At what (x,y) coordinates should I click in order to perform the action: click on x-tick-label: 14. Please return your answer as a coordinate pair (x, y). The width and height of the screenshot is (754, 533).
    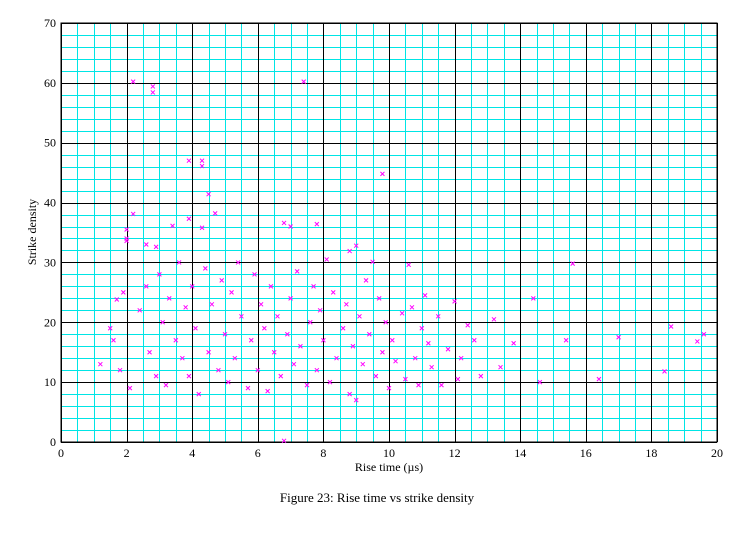
    Looking at the image, I should click on (520, 453).